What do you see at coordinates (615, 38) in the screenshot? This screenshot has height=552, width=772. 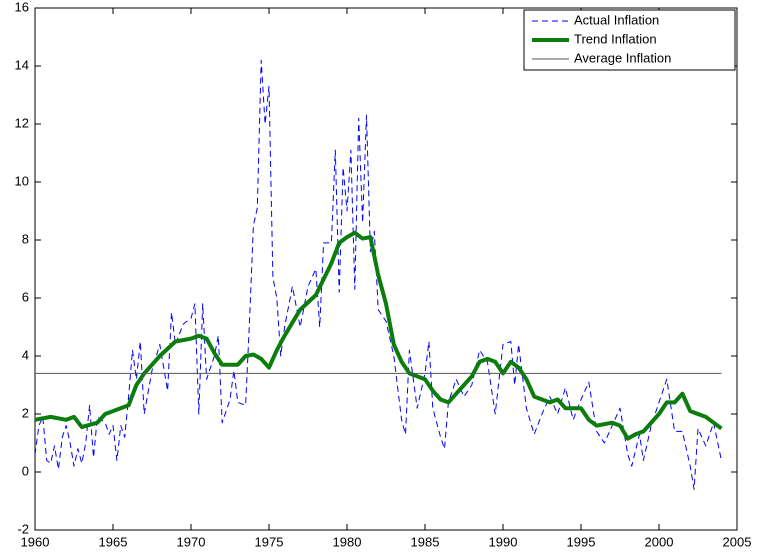 I see `legend-label: Trend Inflation` at bounding box center [615, 38].